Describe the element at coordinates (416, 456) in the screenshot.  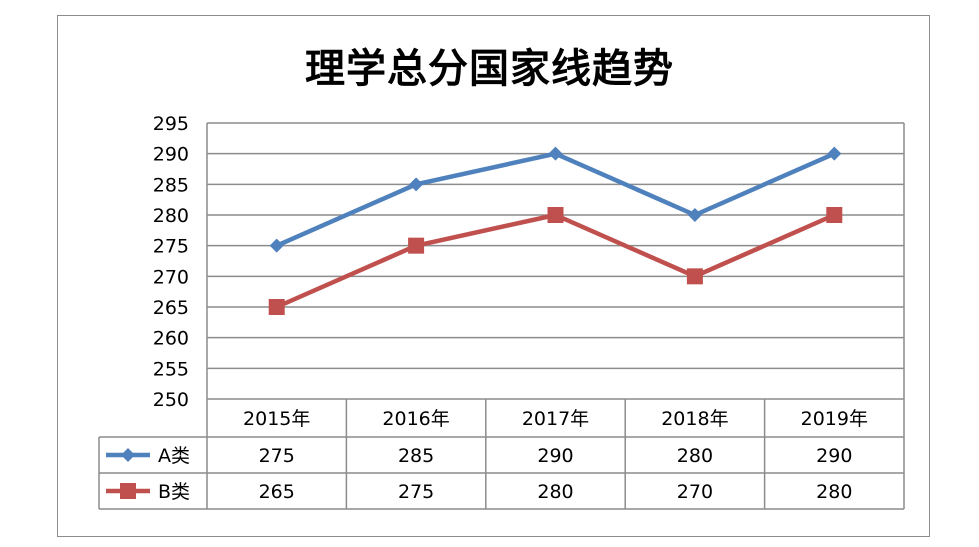
I see `data-label: 285` at that location.